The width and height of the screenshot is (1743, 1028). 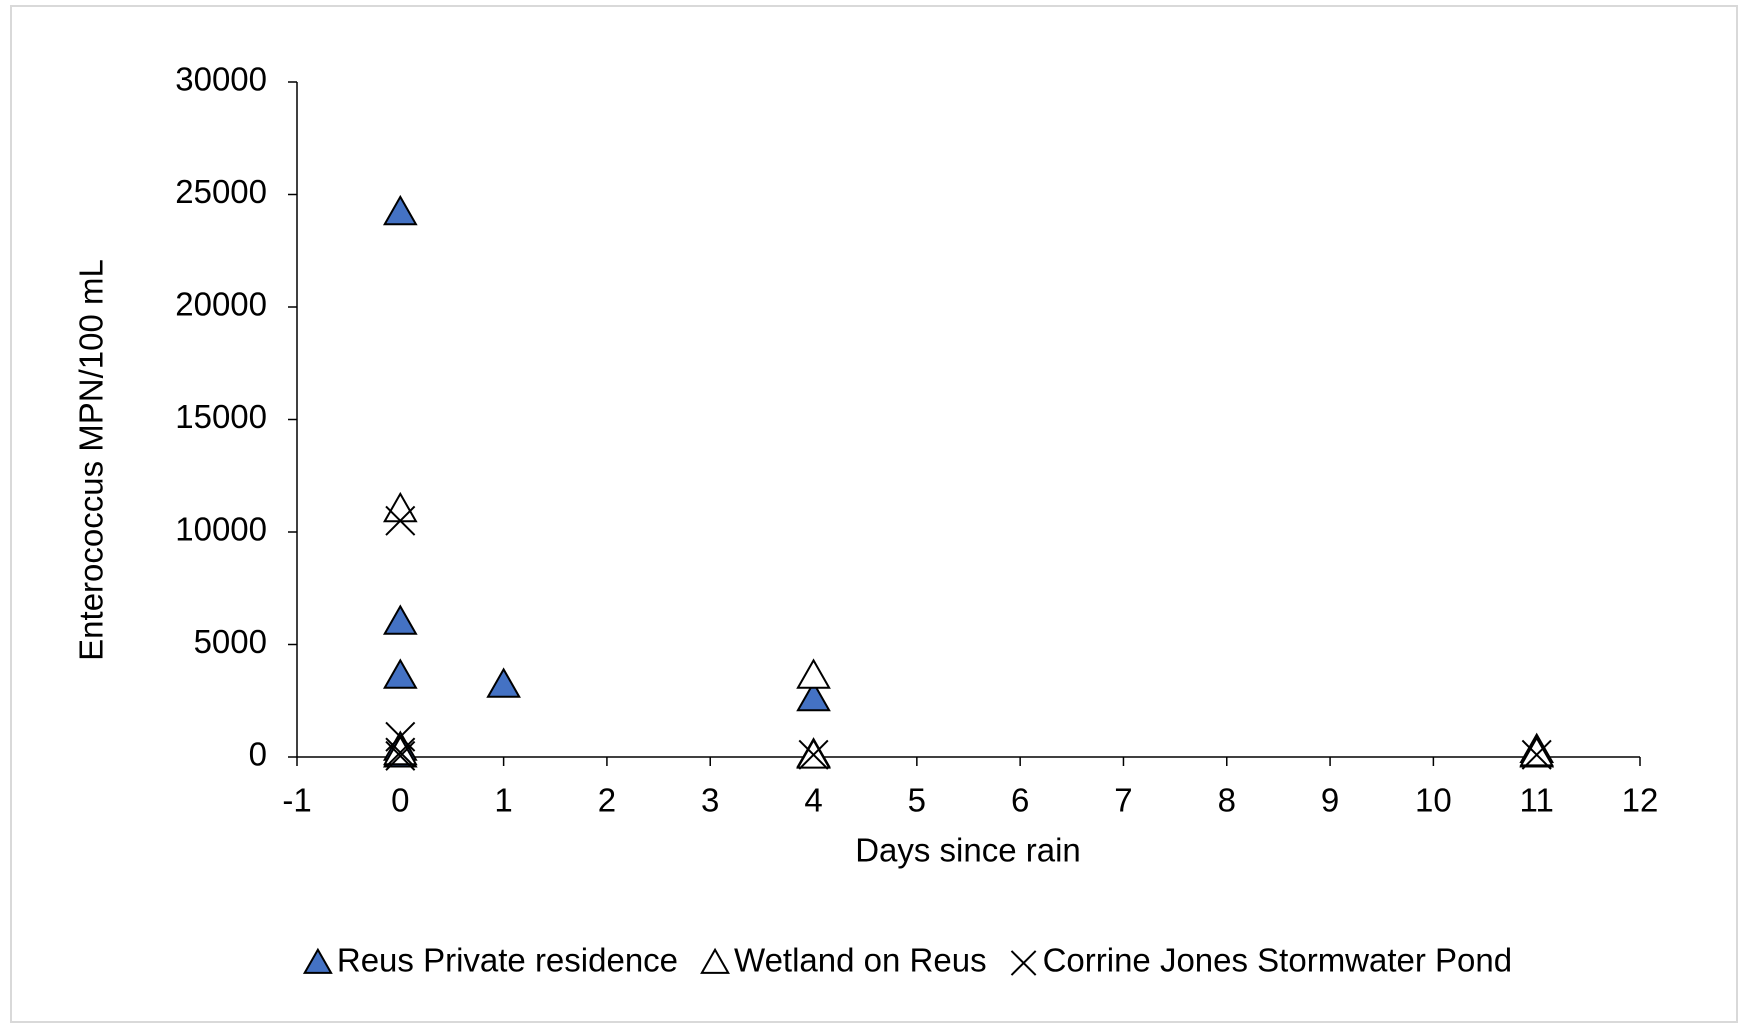 I want to click on x-axis-title: Days since rain, so click(x=968, y=850).